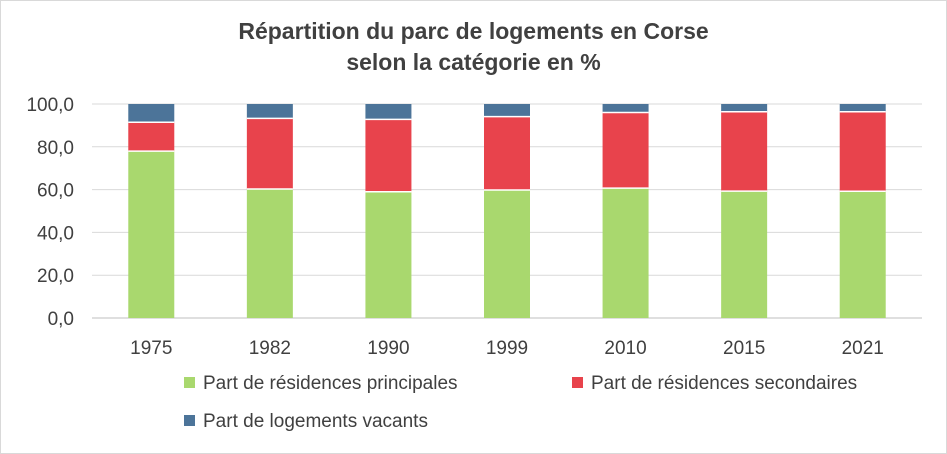 This screenshot has height=454, width=947. I want to click on x-tick-label: 2021, so click(863, 348).